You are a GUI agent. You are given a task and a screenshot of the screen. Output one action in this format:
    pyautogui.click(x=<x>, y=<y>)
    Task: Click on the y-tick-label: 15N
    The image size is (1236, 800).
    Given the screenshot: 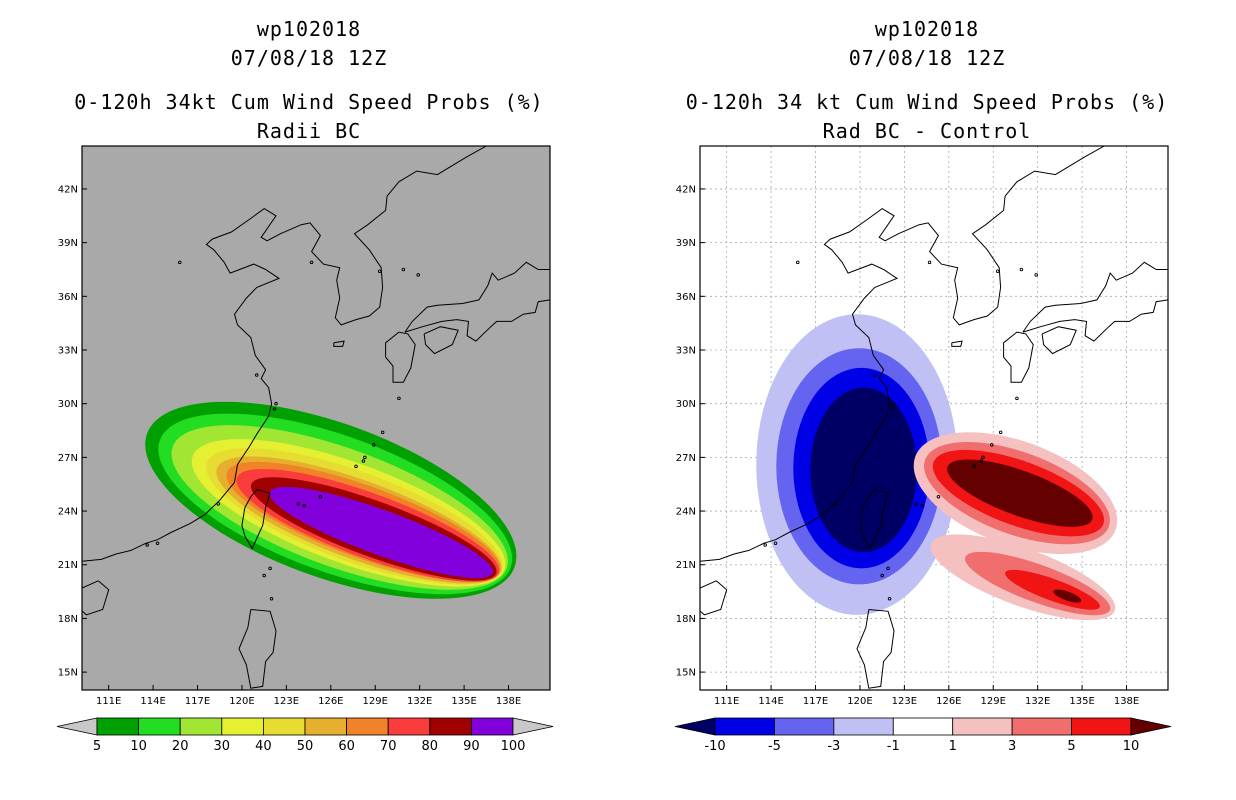 What is the action you would take?
    pyautogui.click(x=68, y=673)
    